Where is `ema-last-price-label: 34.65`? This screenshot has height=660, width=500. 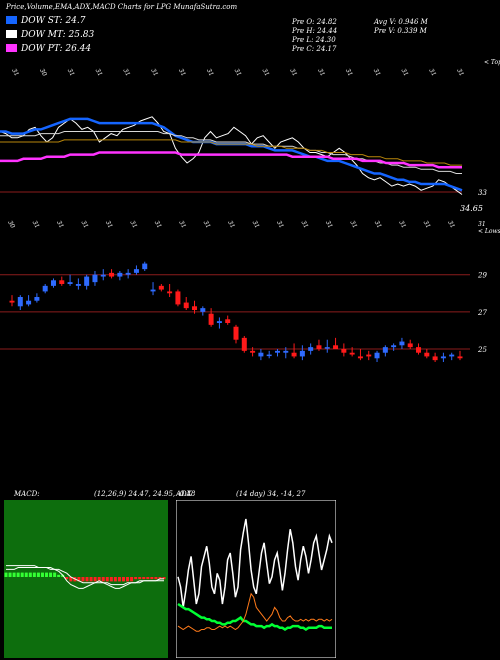 ema-last-price-label: 34.65 is located at coordinates (471, 208).